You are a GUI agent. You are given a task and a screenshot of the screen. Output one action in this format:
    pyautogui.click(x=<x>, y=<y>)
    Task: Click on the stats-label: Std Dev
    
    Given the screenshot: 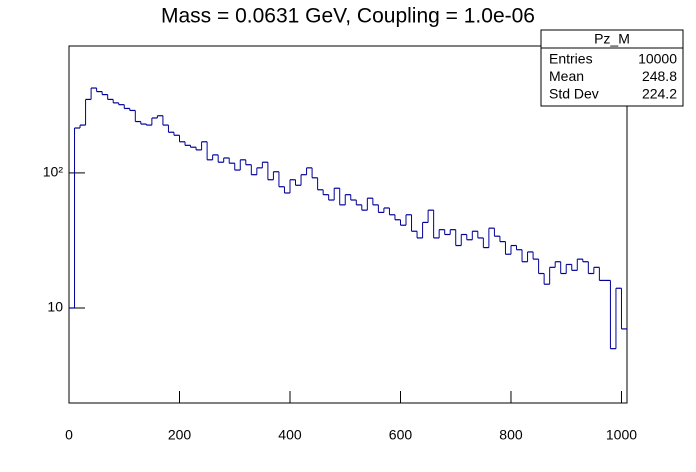 What is the action you would take?
    pyautogui.click(x=574, y=94)
    